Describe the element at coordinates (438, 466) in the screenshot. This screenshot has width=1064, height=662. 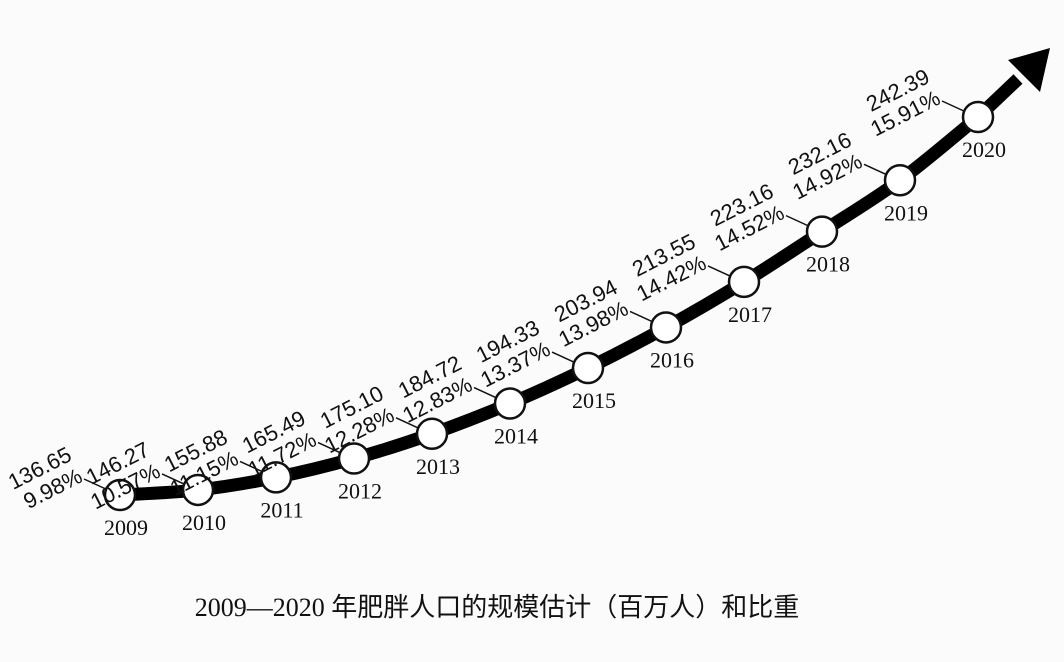
I see `year-label: 2013` at that location.